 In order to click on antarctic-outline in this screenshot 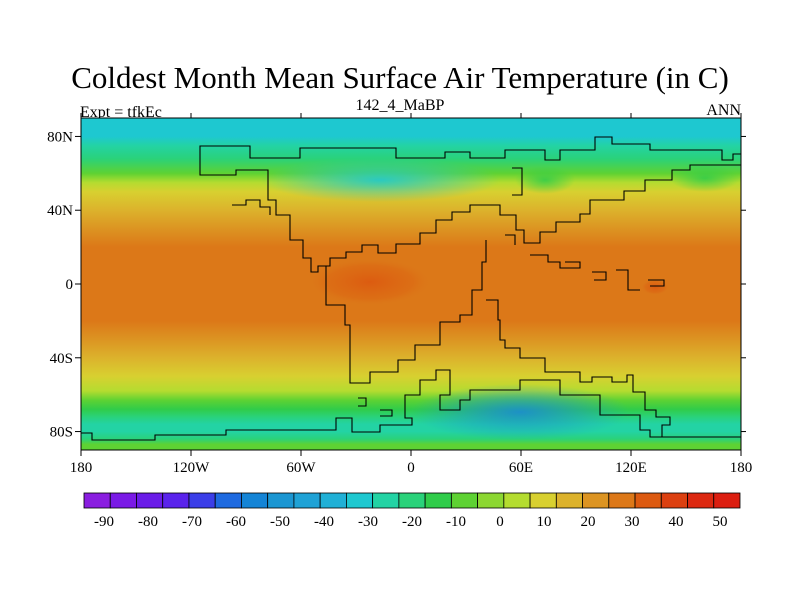, I will do `click(411, 405)`.